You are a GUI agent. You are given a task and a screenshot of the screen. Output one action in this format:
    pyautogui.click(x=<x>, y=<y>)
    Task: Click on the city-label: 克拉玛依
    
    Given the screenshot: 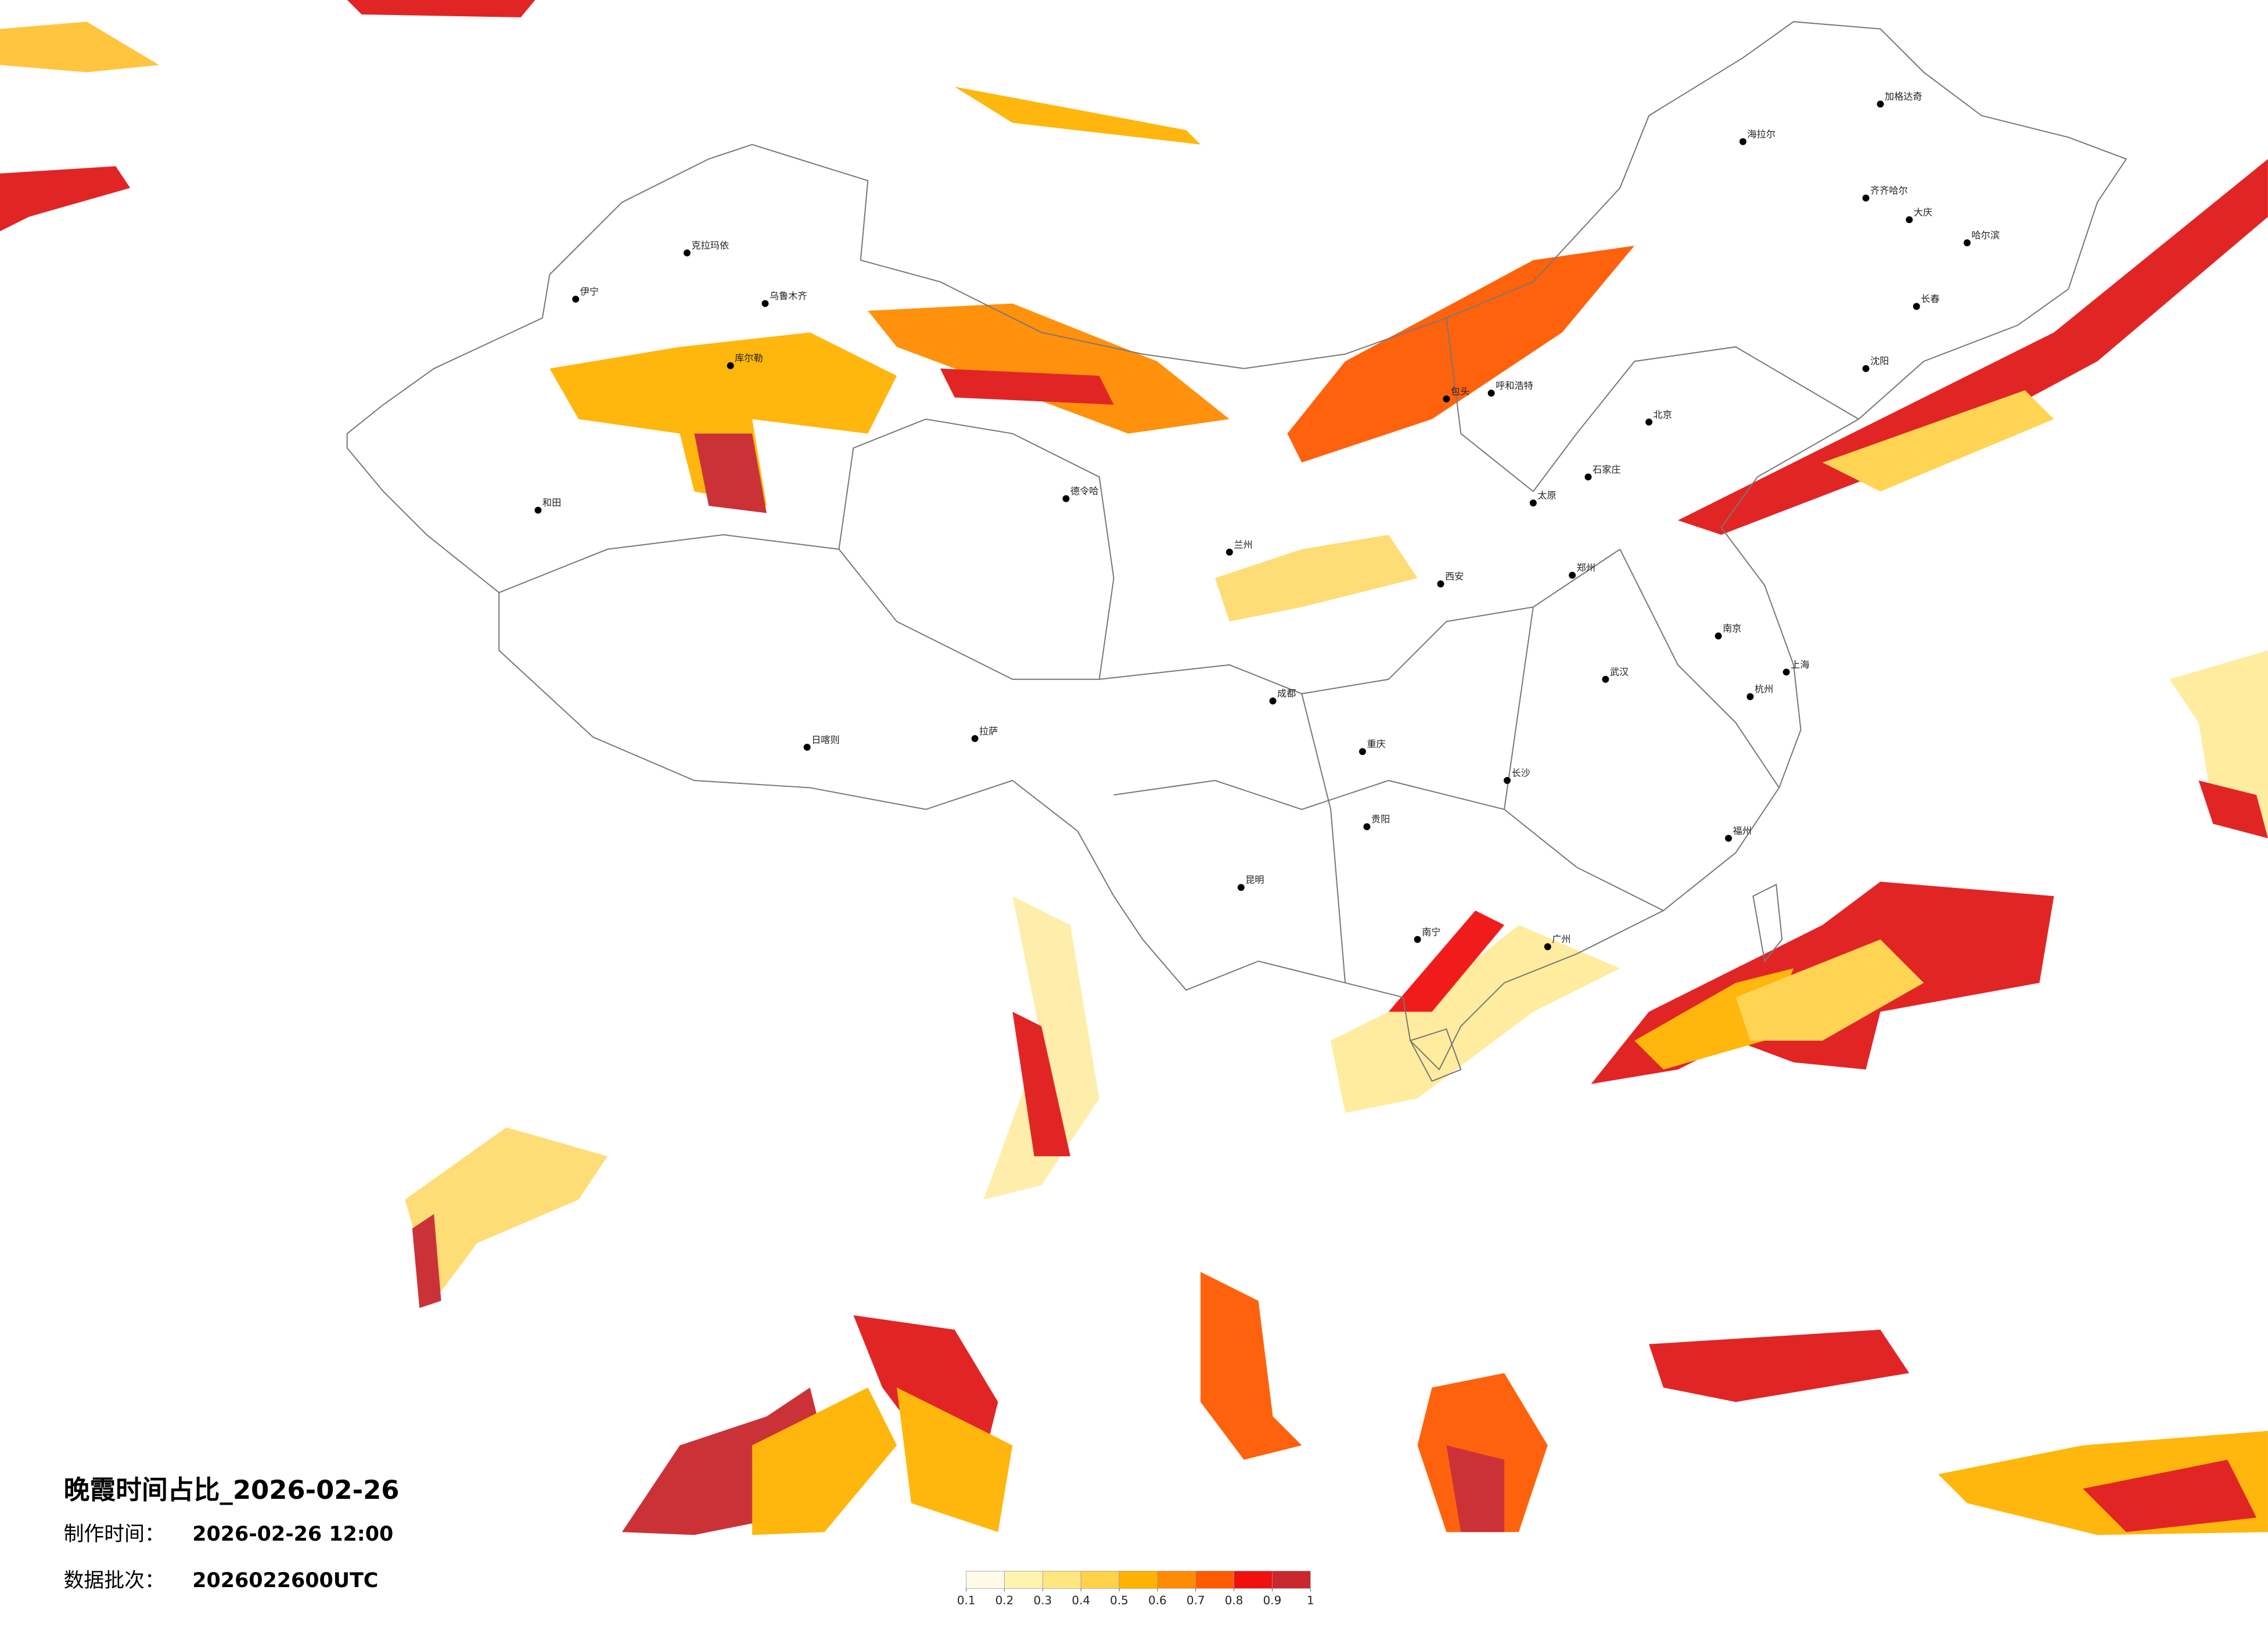 What is the action you would take?
    pyautogui.click(x=710, y=245)
    